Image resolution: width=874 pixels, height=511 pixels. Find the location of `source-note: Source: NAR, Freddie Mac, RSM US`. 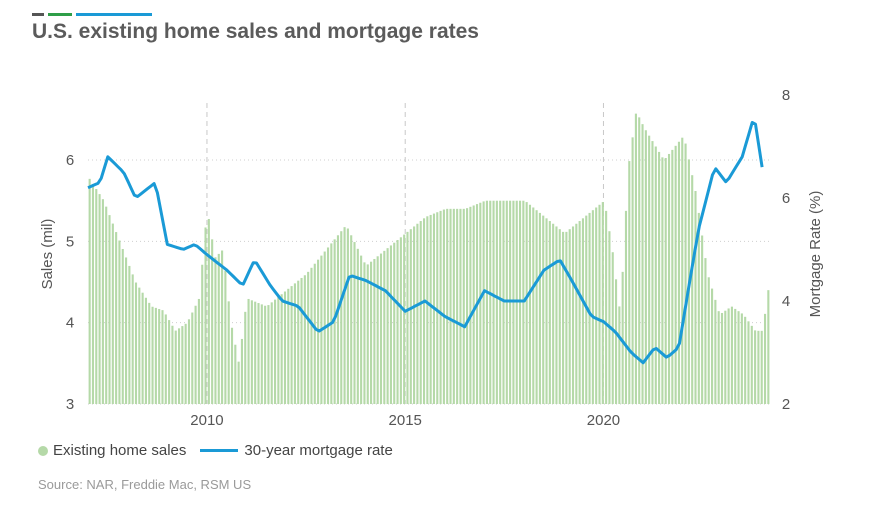

source-note: Source: NAR, Freddie Mac, RSM US is located at coordinates (145, 484).